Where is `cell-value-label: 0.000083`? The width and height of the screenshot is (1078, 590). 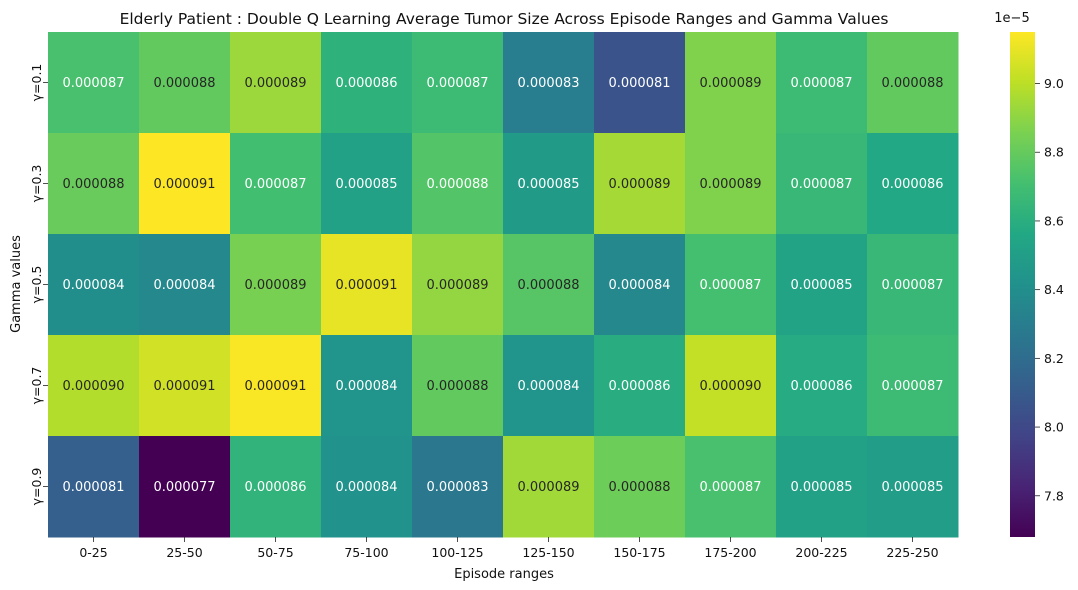
cell-value-label: 0.000083 is located at coordinates (548, 83).